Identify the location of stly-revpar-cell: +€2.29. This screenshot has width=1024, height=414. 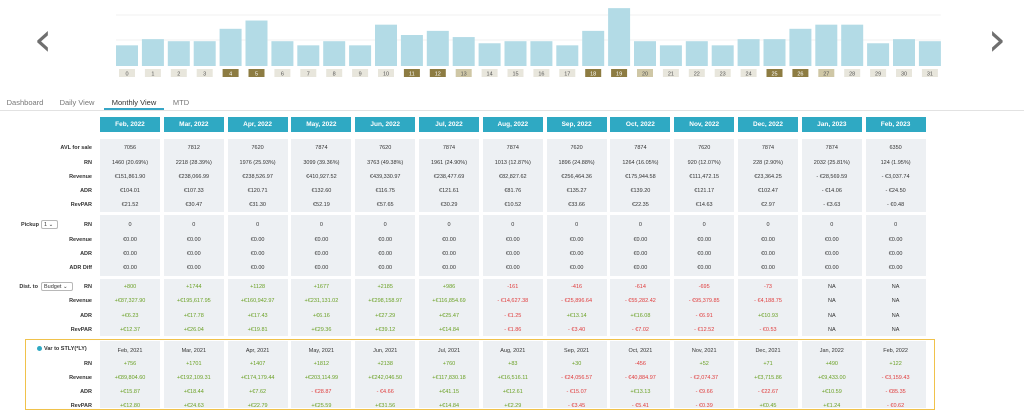
(513, 406).